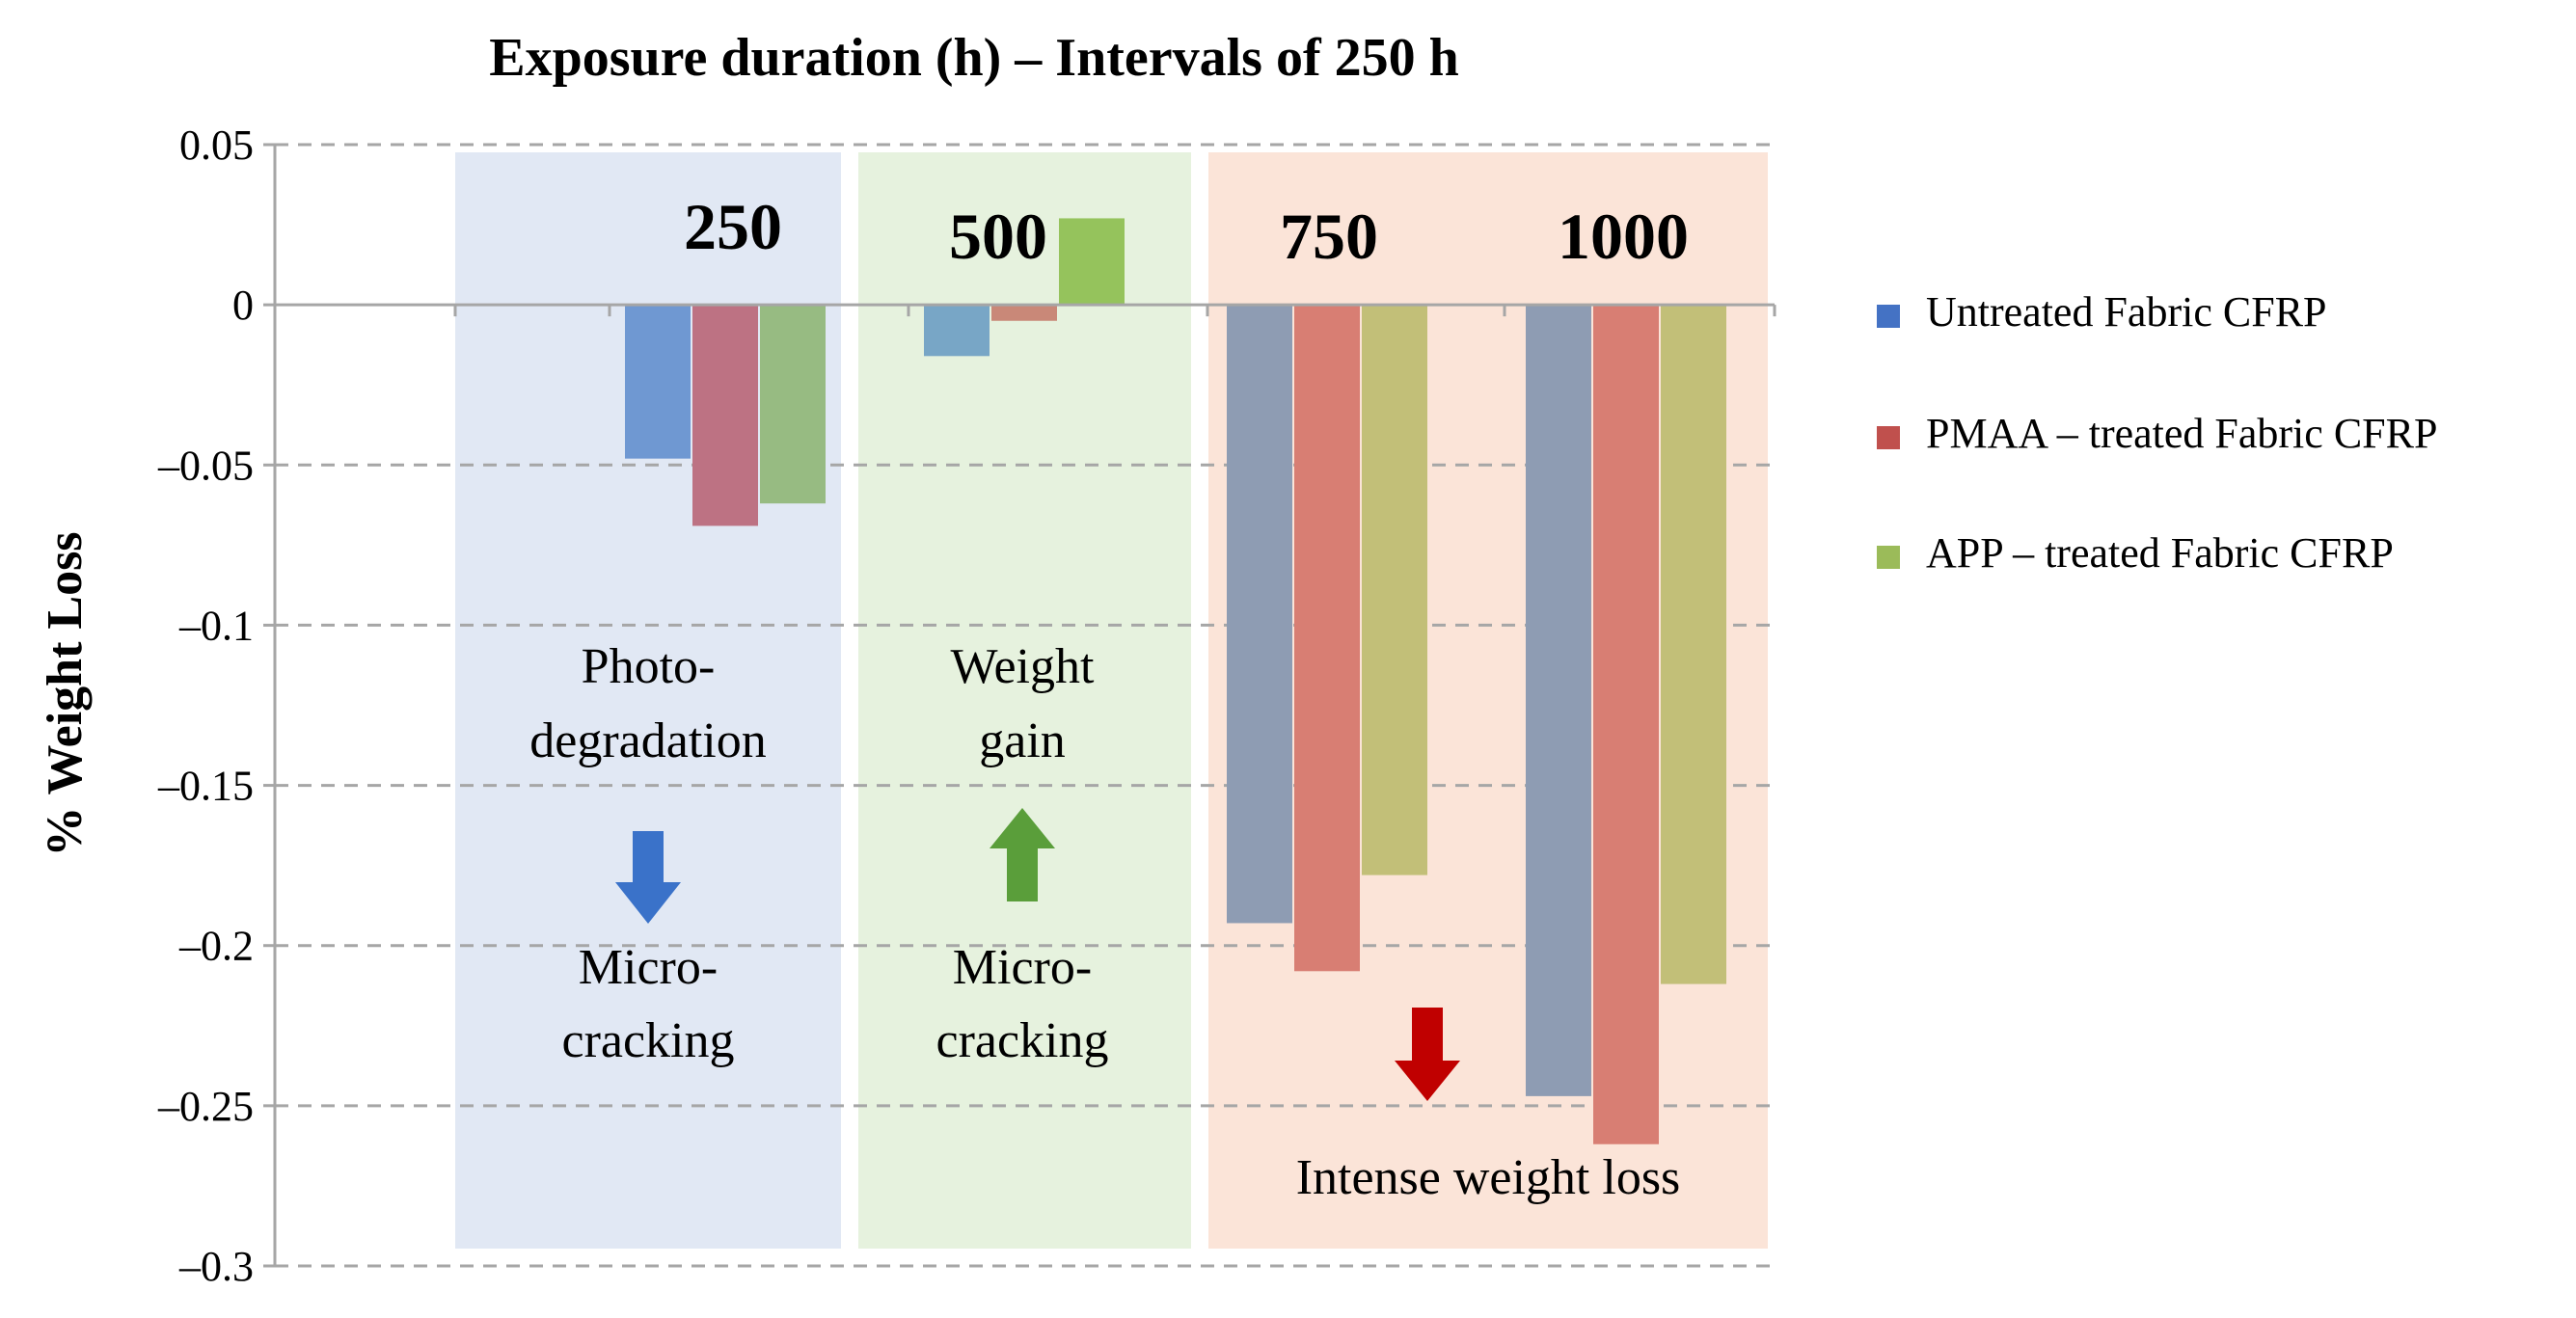 The width and height of the screenshot is (2576, 1318). I want to click on y-tick-label: –0.05, so click(205, 466).